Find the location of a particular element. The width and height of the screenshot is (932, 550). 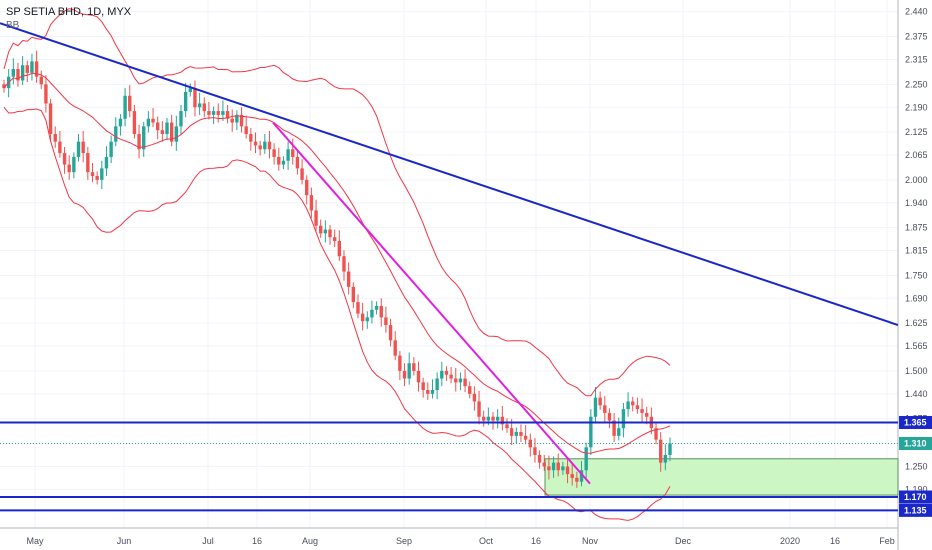

y-tick-label: 2.440 is located at coordinates (916, 12).